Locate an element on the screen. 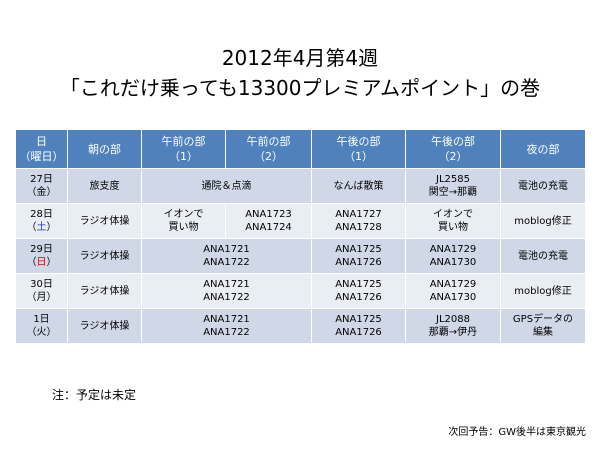 This screenshot has width=600, height=450. pm2-cell: JL2088 那覇→伊丹 is located at coordinates (453, 326).